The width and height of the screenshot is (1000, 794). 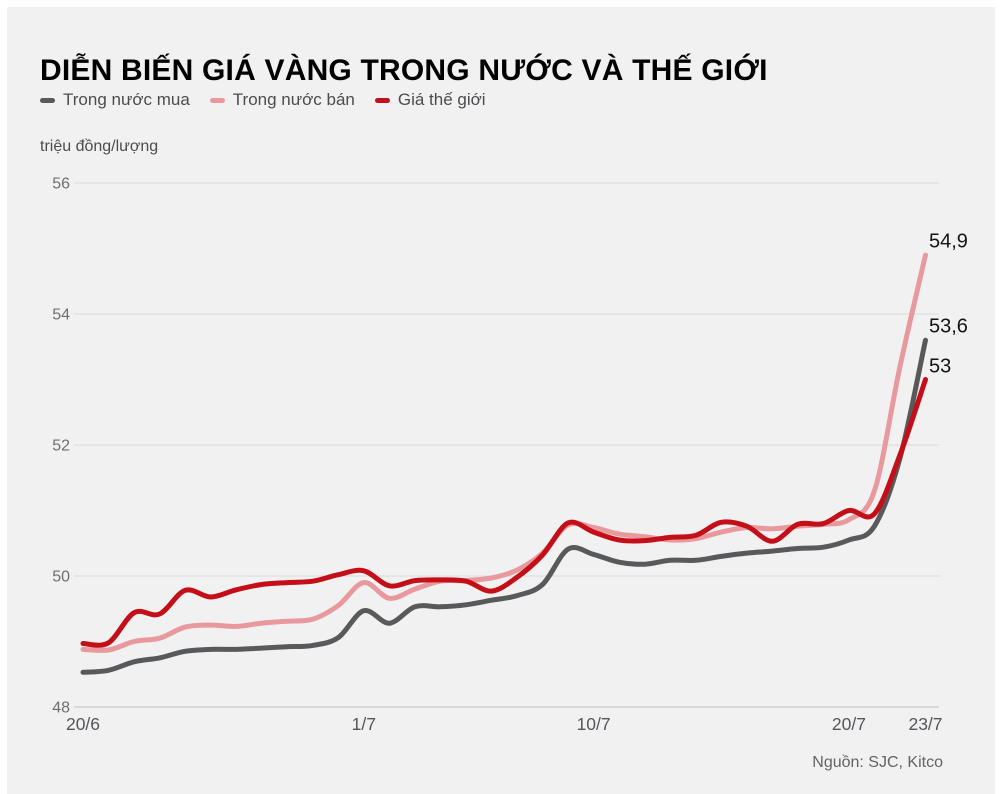 What do you see at coordinates (364, 724) in the screenshot?
I see `x-tick-label-1-7: 1/7` at bounding box center [364, 724].